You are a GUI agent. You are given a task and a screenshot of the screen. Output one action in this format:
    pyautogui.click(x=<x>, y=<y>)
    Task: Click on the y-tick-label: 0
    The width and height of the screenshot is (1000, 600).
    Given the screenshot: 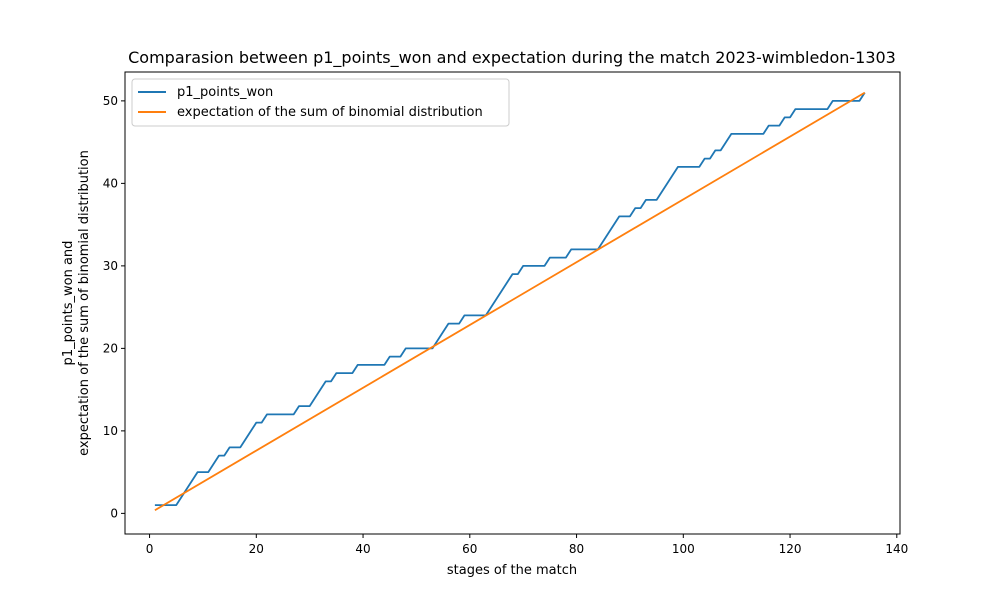 What is the action you would take?
    pyautogui.click(x=114, y=513)
    